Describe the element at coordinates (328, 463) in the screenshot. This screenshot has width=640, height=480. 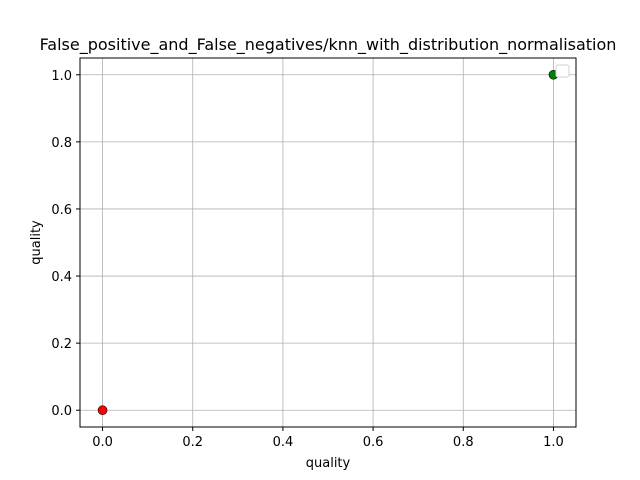
I see `x-axis-label: quality` at that location.